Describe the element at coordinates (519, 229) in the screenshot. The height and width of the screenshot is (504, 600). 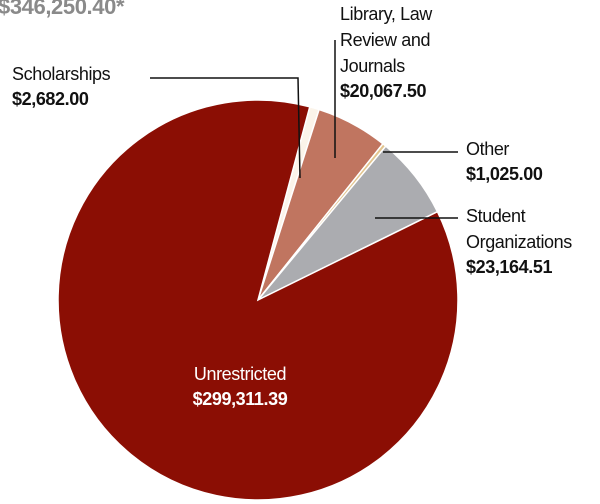
I see `slice-label: Student Organizations` at that location.